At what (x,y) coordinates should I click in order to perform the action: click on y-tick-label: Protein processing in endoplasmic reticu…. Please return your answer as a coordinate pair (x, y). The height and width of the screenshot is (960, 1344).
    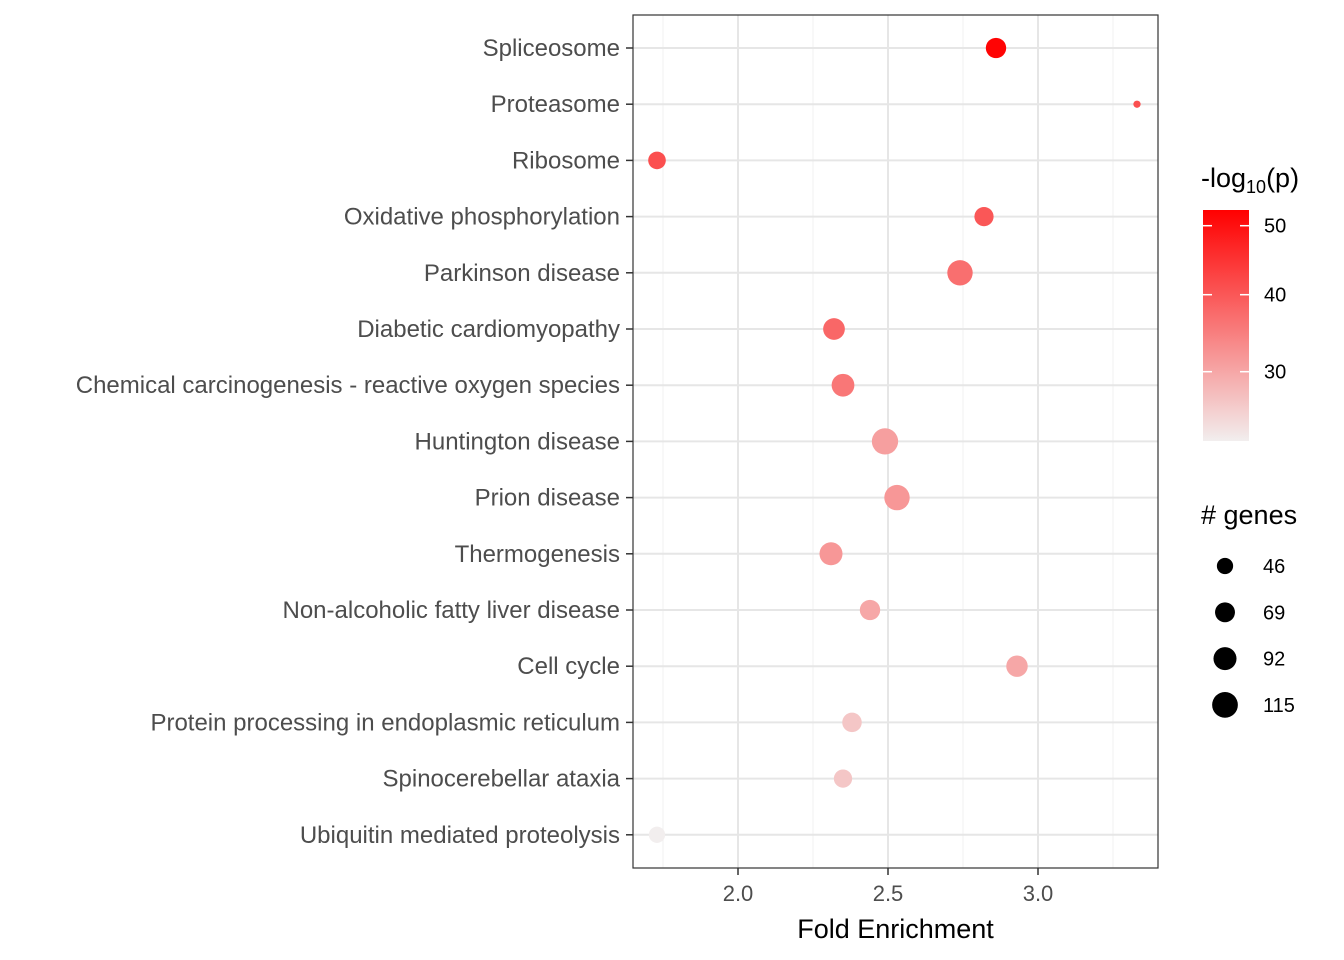
    Looking at the image, I should click on (385, 722).